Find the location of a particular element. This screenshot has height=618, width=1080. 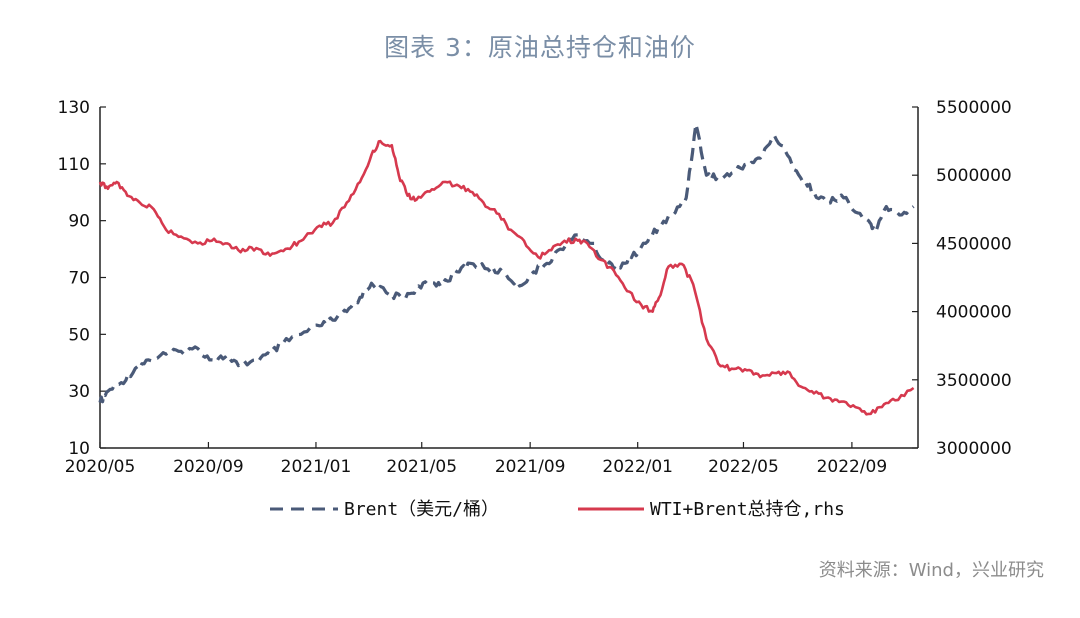

y-left-tick-label: 10 is located at coordinates (79, 449).